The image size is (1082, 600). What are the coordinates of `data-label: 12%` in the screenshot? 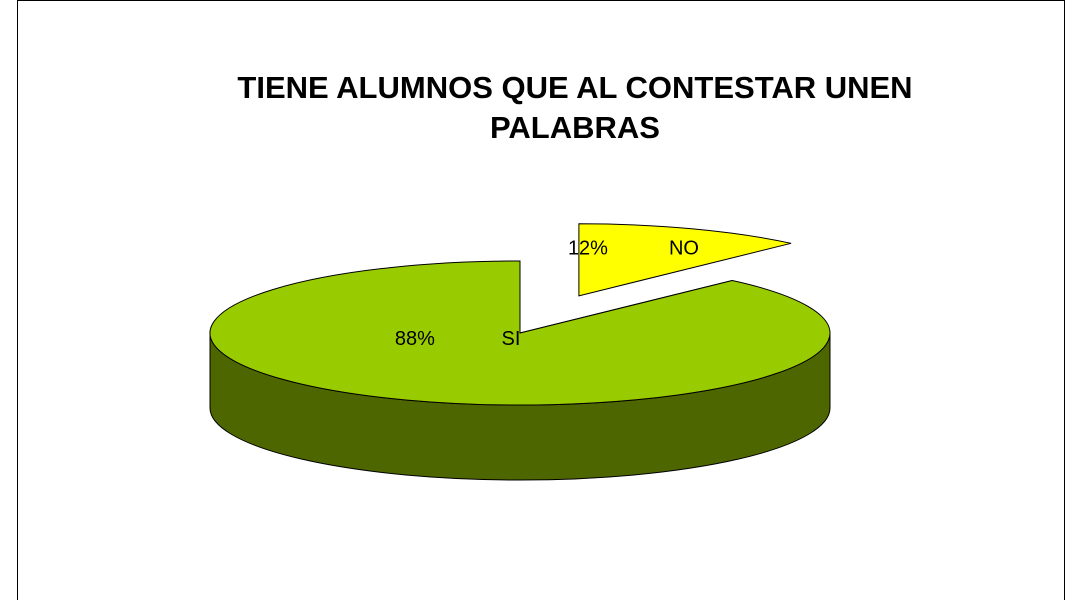 It's located at (588, 248).